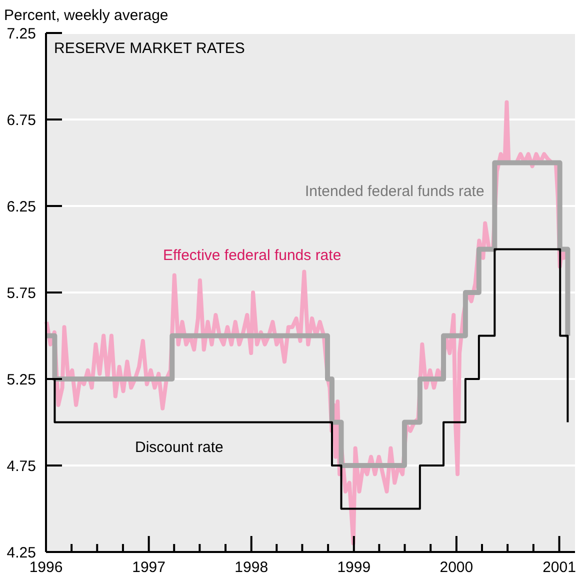 This screenshot has height=584, width=581. Describe the element at coordinates (21, 553) in the screenshot. I see `y-tick-label: 4.25` at that location.